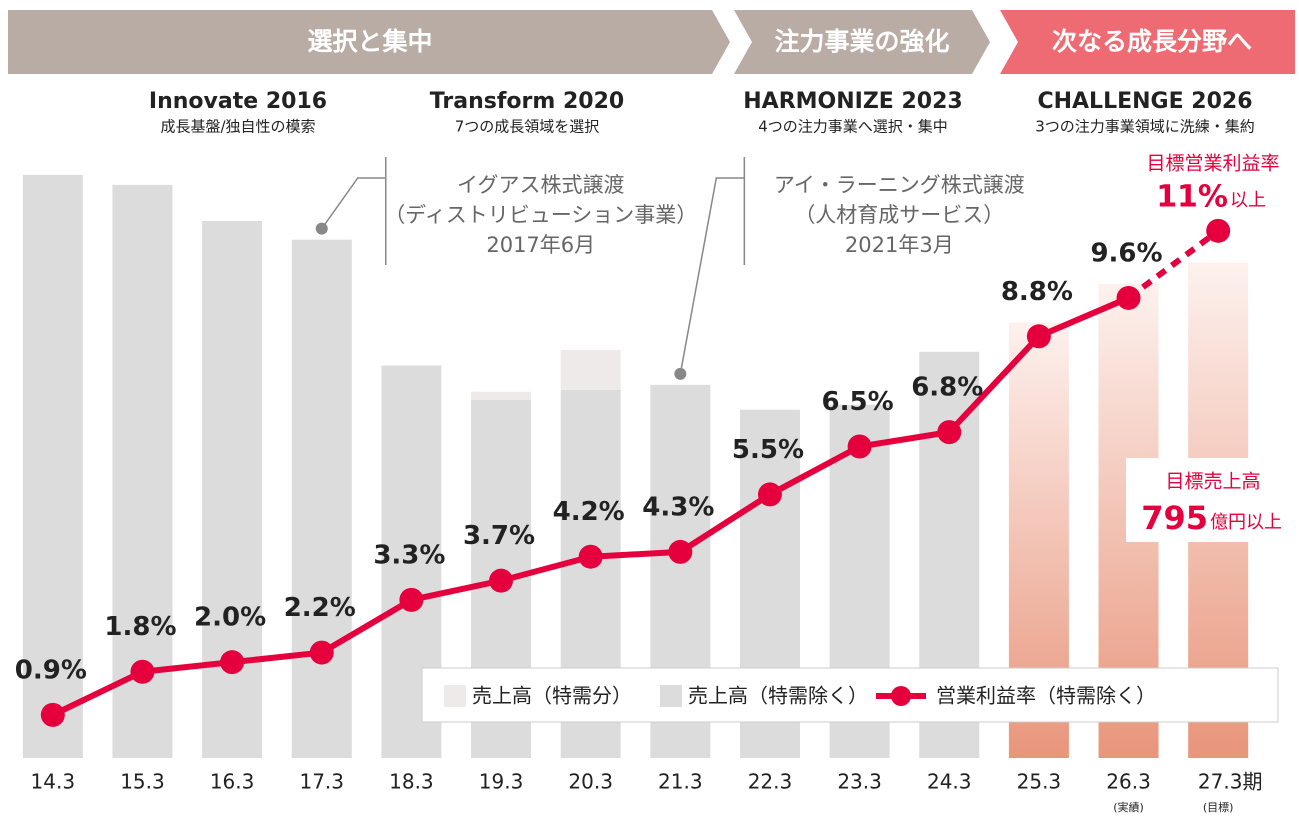  What do you see at coordinates (947, 388) in the screenshot?
I see `value-label: 6.8%` at bounding box center [947, 388].